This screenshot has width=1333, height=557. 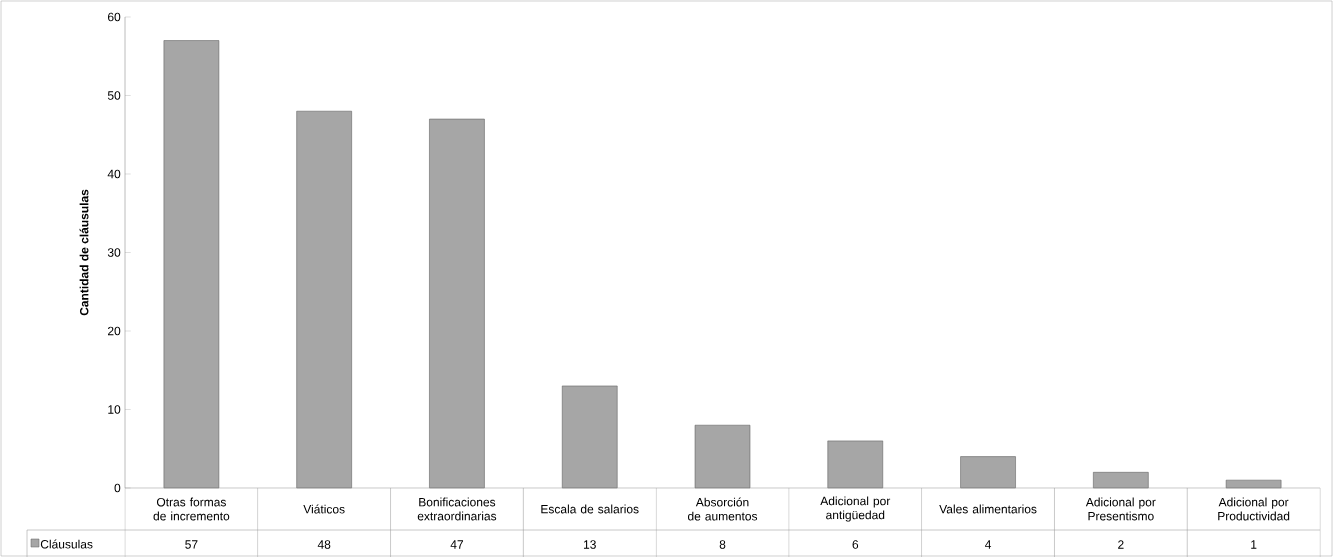 I want to click on x-tick-label: Viáticos, so click(x=324, y=509).